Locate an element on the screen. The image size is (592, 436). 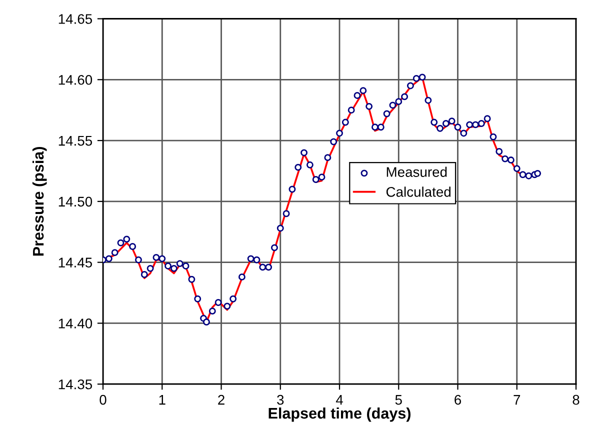
y-axis-title: Pressure (psia) is located at coordinates (39, 201).